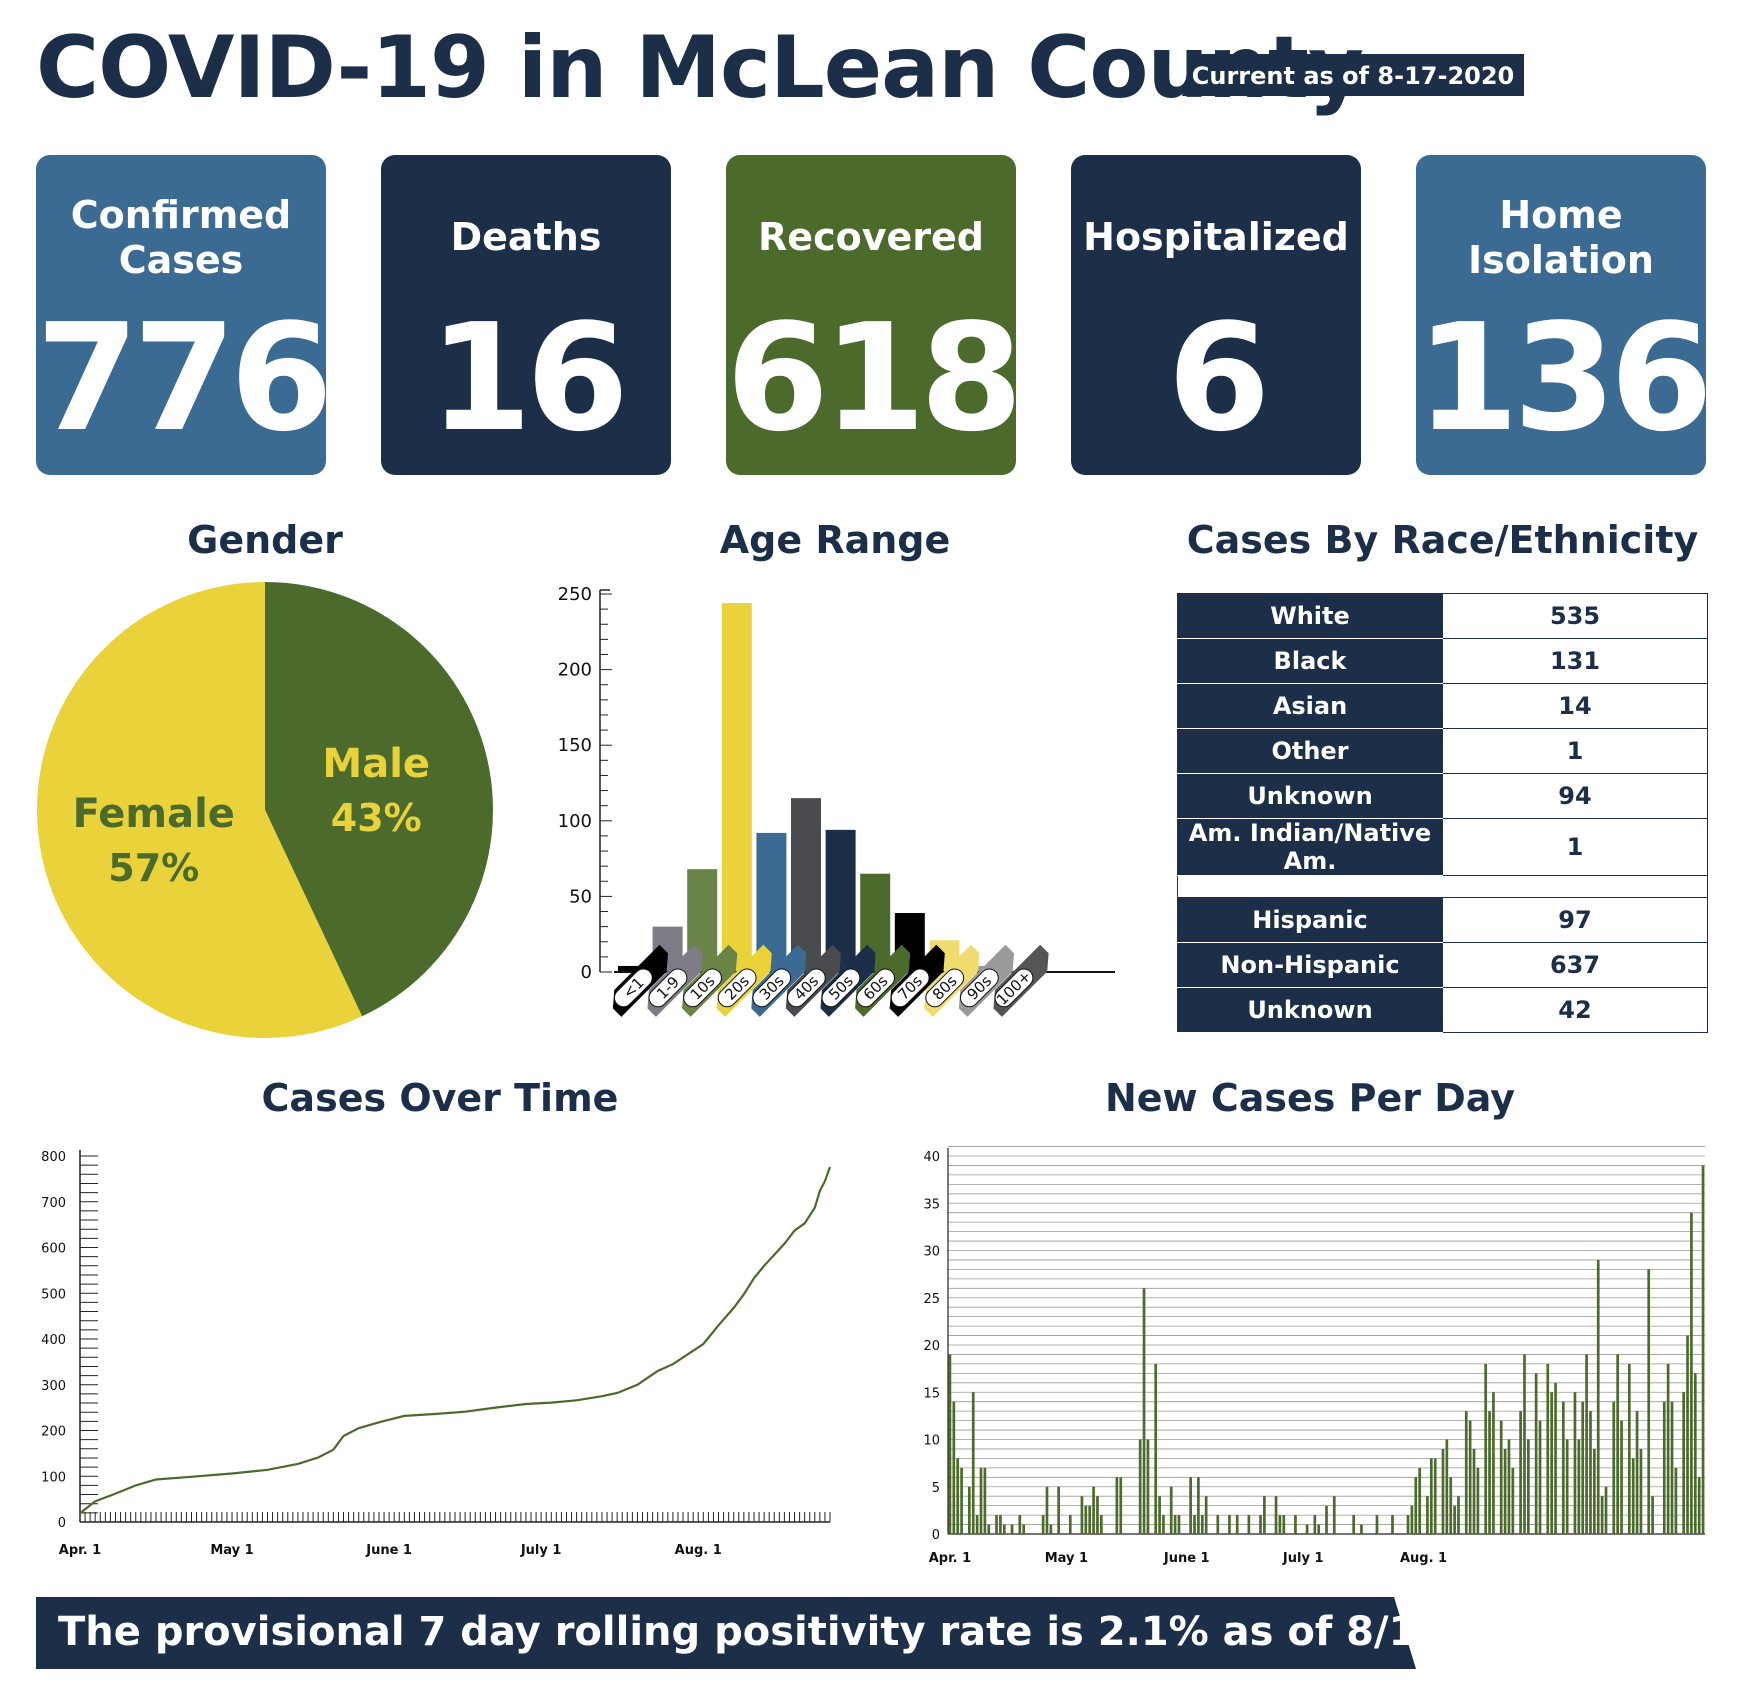 This screenshot has width=1740, height=1700. Describe the element at coordinates (931, 1252) in the screenshot. I see `y-tick-label: 30` at that location.